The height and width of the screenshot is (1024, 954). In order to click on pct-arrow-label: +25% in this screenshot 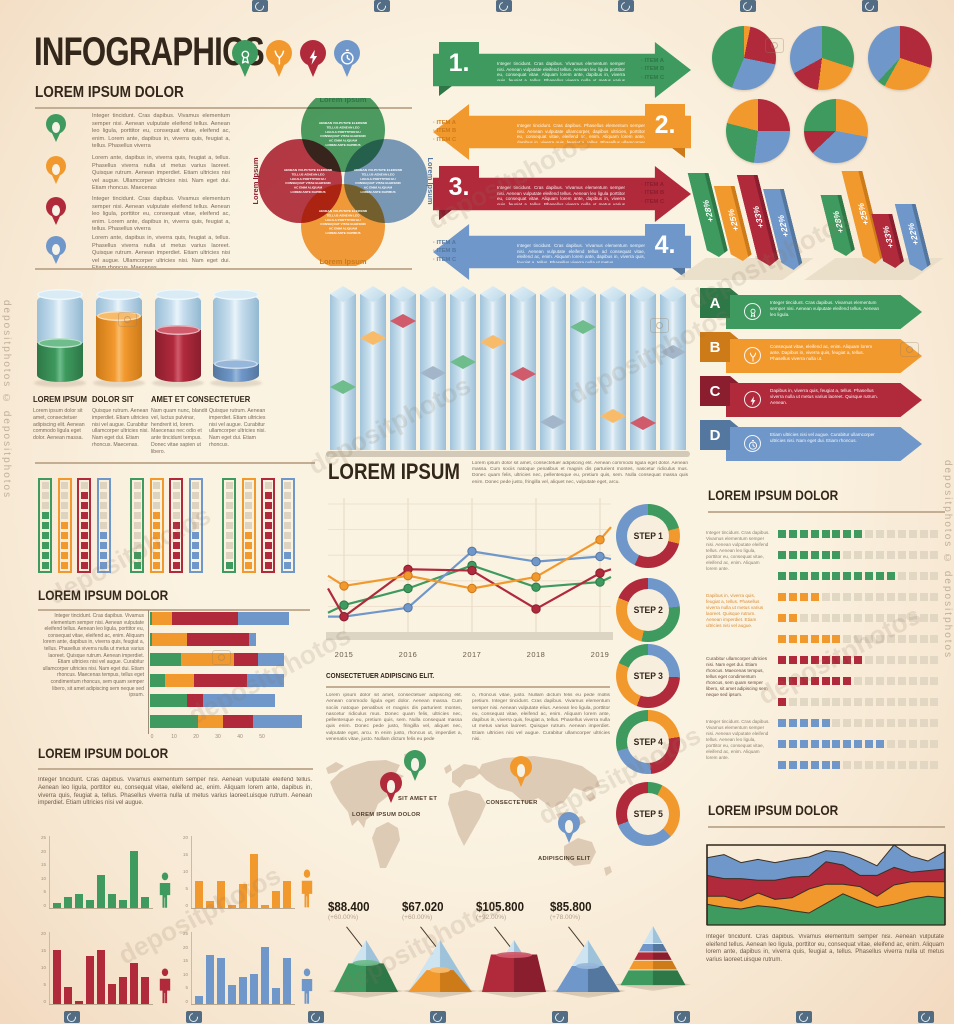, I will do `click(732, 219)`.